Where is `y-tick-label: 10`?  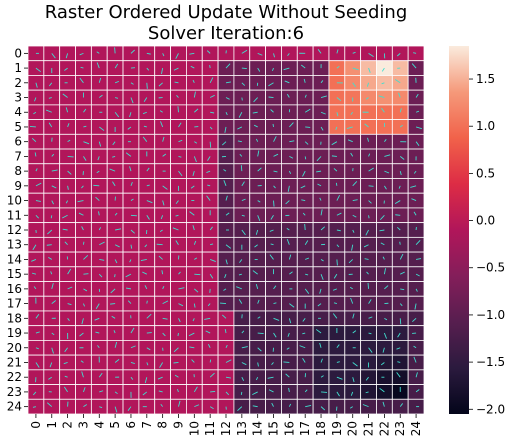 y-tick-label: 10 is located at coordinates (14, 201).